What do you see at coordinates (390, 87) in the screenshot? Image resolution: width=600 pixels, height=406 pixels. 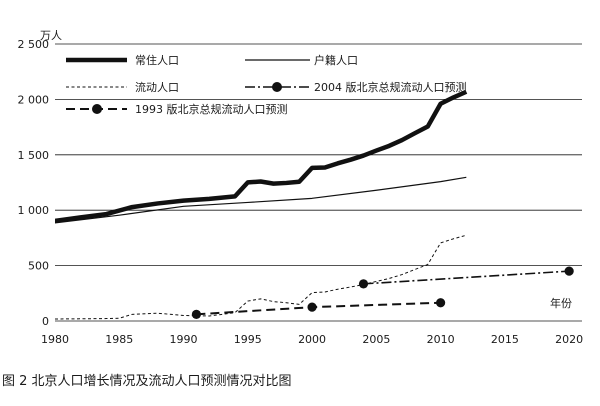 I see `legend-label-forecast-2004: 2004 版北京总规流动人口预测` at bounding box center [390, 87].